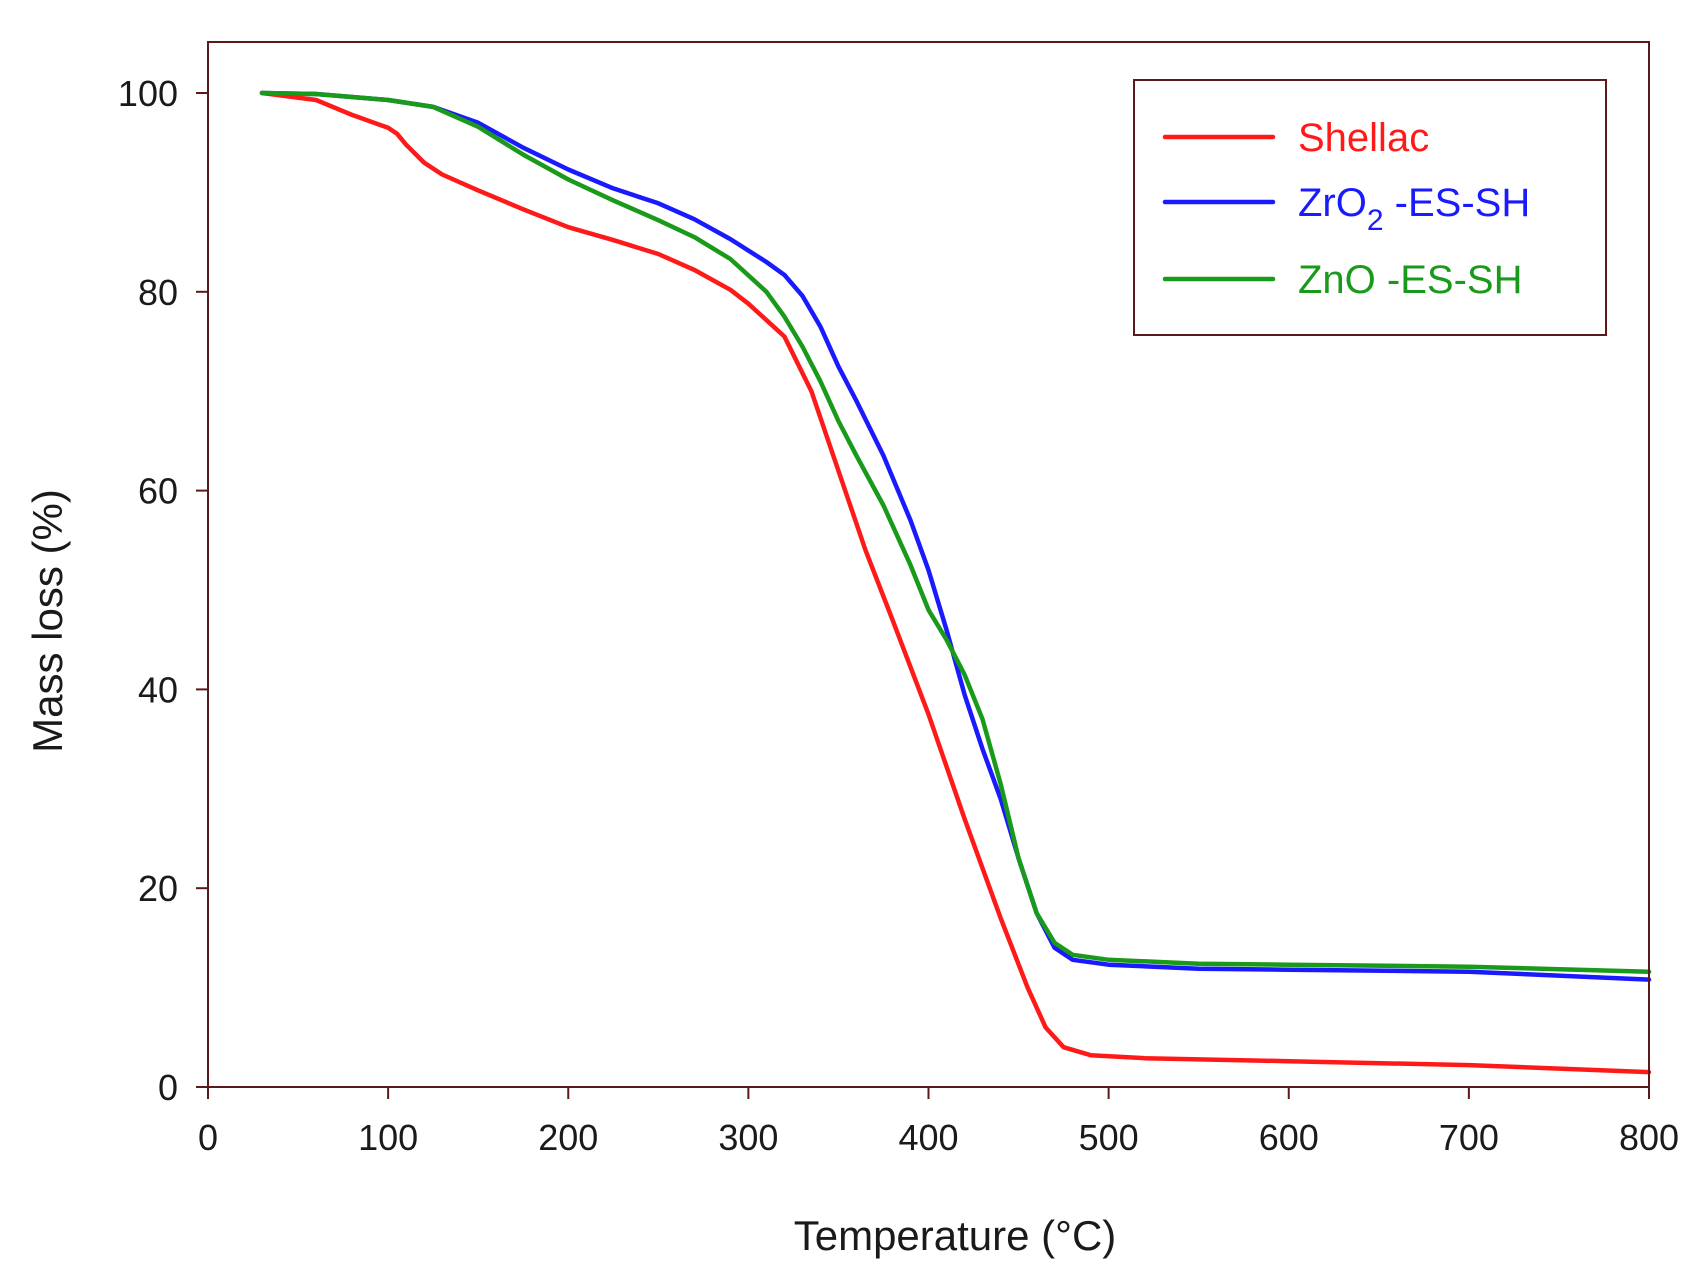 Image resolution: width=1689 pixels, height=1277 pixels. Describe the element at coordinates (168, 1087) in the screenshot. I see `y-tick-label: 0` at that location.